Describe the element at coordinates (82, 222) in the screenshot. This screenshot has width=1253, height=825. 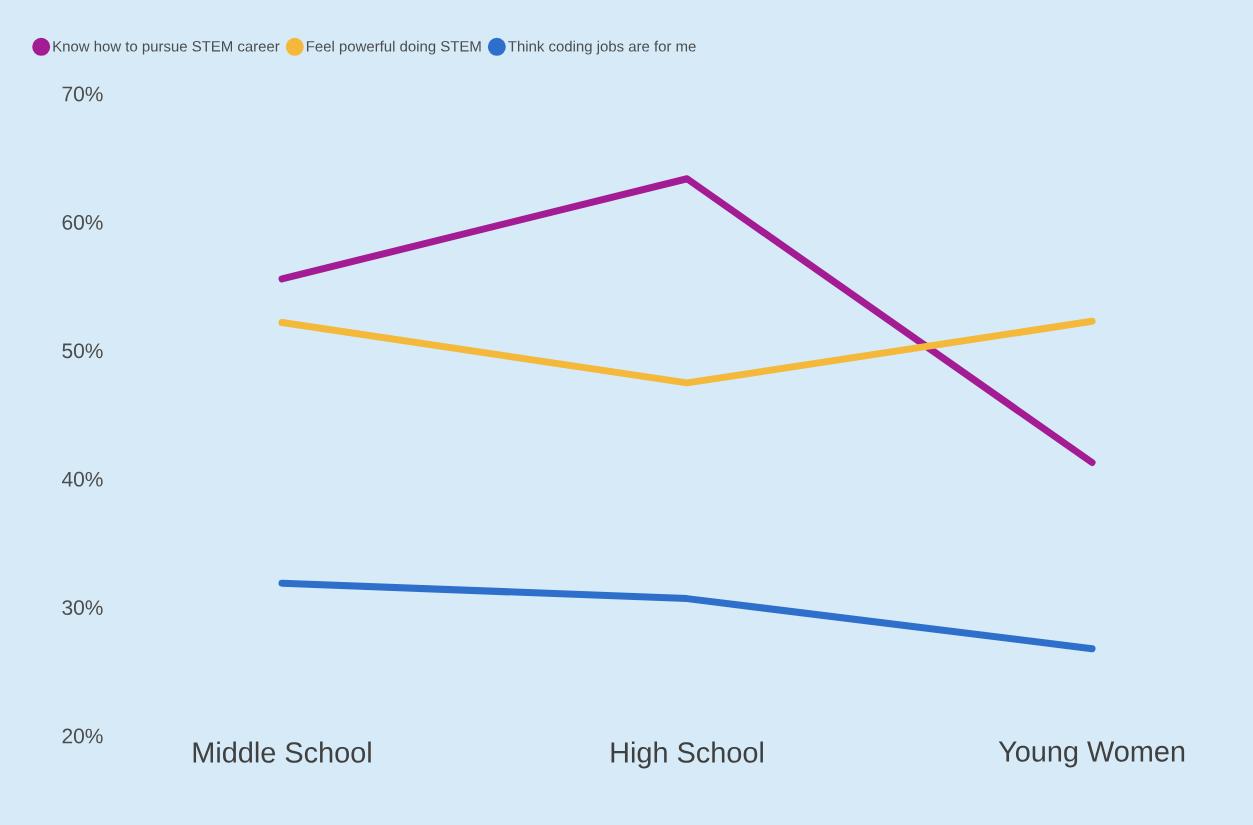
I see `y-tick-label: 60%` at that location.